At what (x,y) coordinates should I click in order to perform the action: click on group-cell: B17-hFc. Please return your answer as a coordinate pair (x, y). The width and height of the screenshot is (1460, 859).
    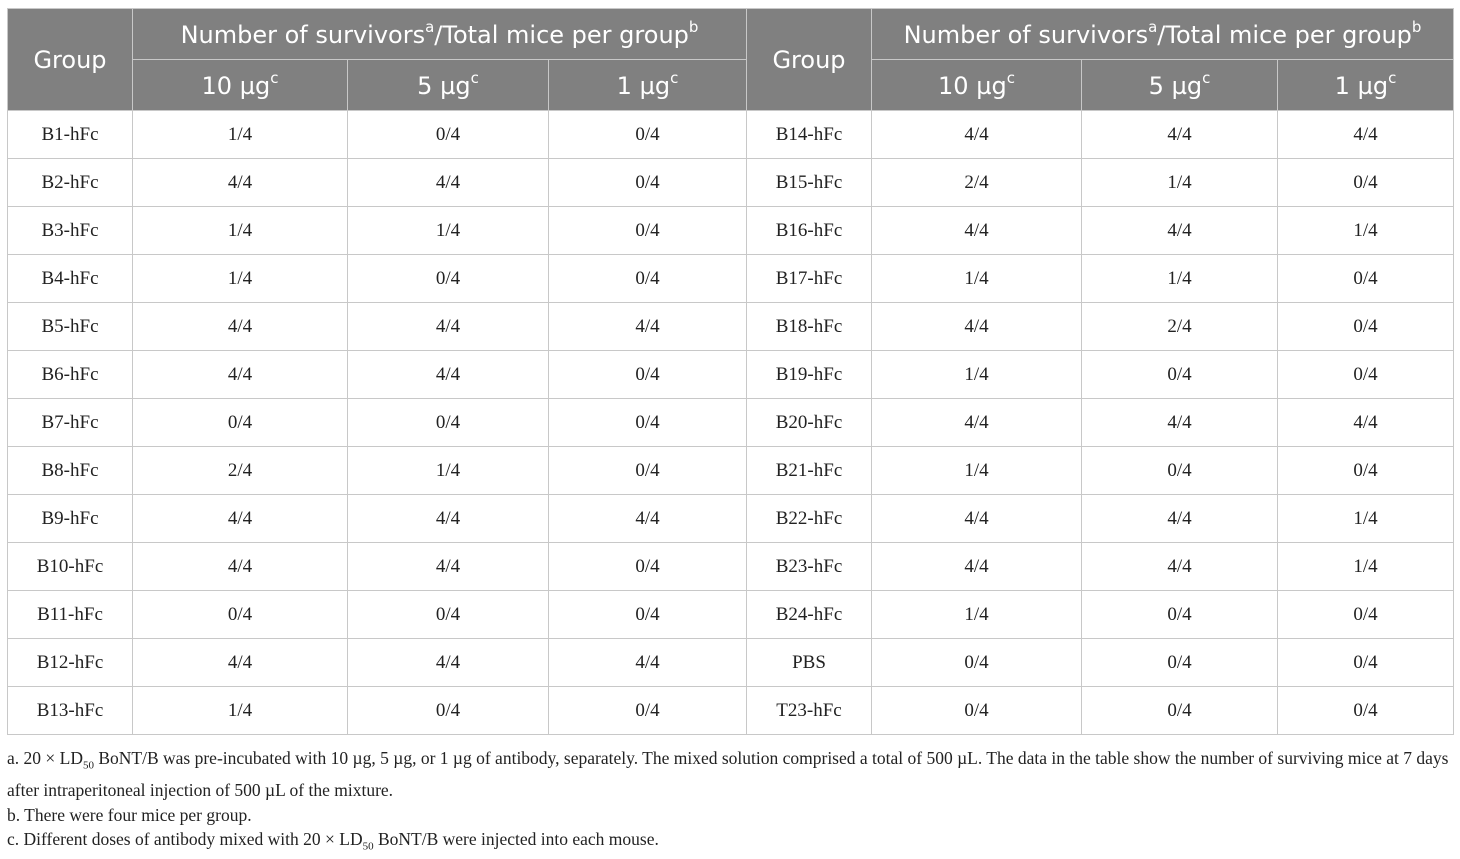
    Looking at the image, I should click on (809, 278).